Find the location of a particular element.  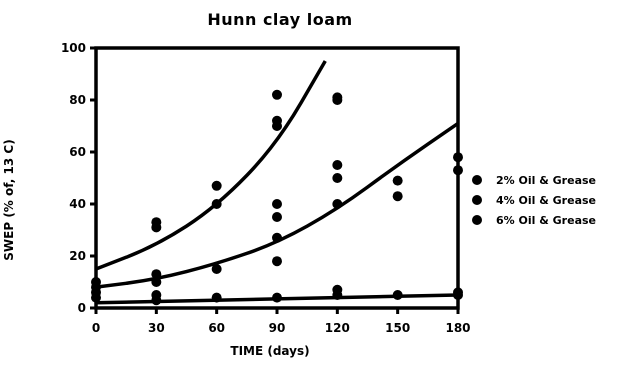

x-tick-label: 120 is located at coordinates (337, 328).